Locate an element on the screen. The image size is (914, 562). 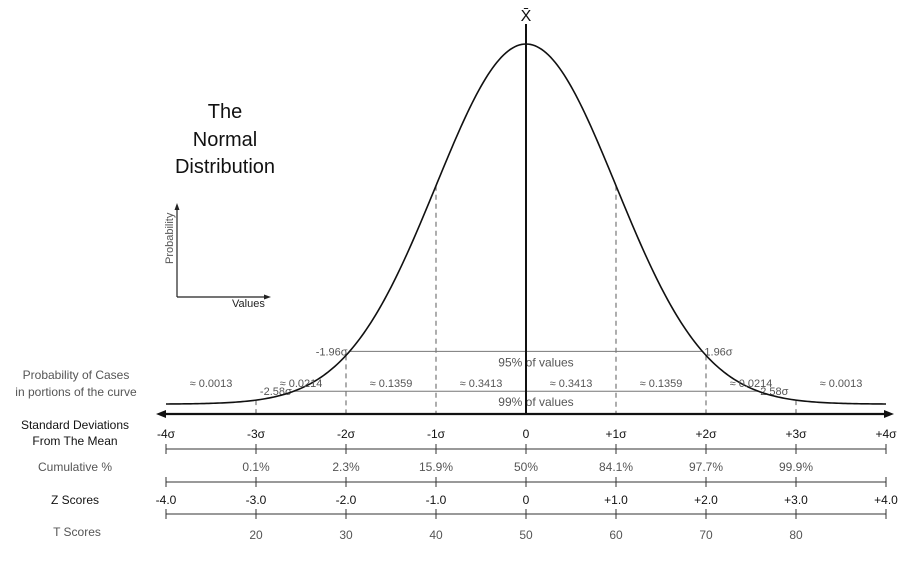
cumulative-label: 50% is located at coordinates (526, 467).